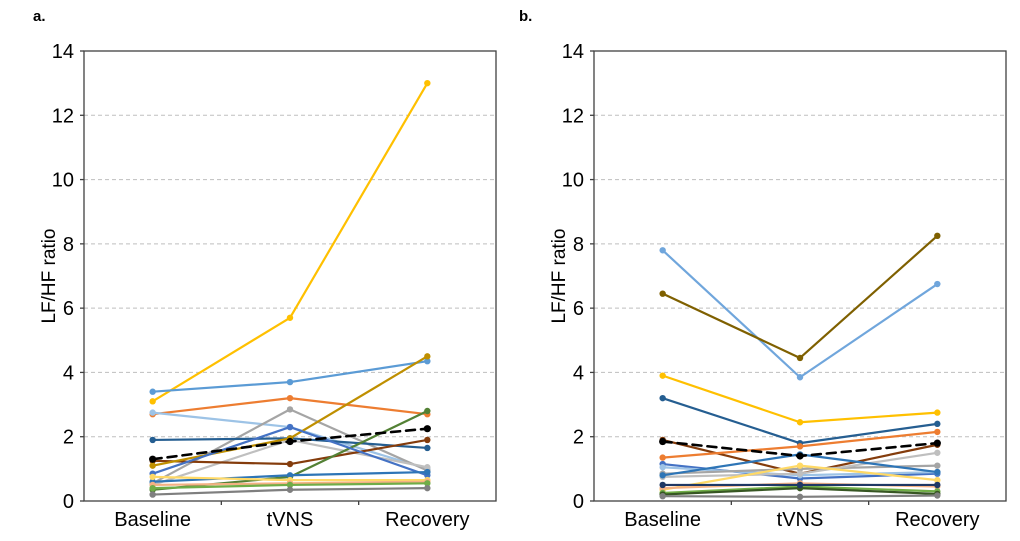 This screenshot has height=541, width=1020. I want to click on panel-b-label: b., so click(526, 16).